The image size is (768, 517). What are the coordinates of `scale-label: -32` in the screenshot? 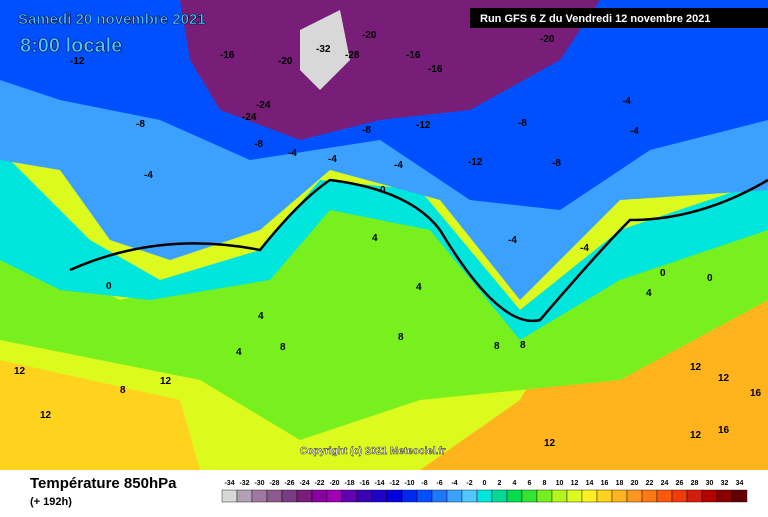 It's located at (244, 483).